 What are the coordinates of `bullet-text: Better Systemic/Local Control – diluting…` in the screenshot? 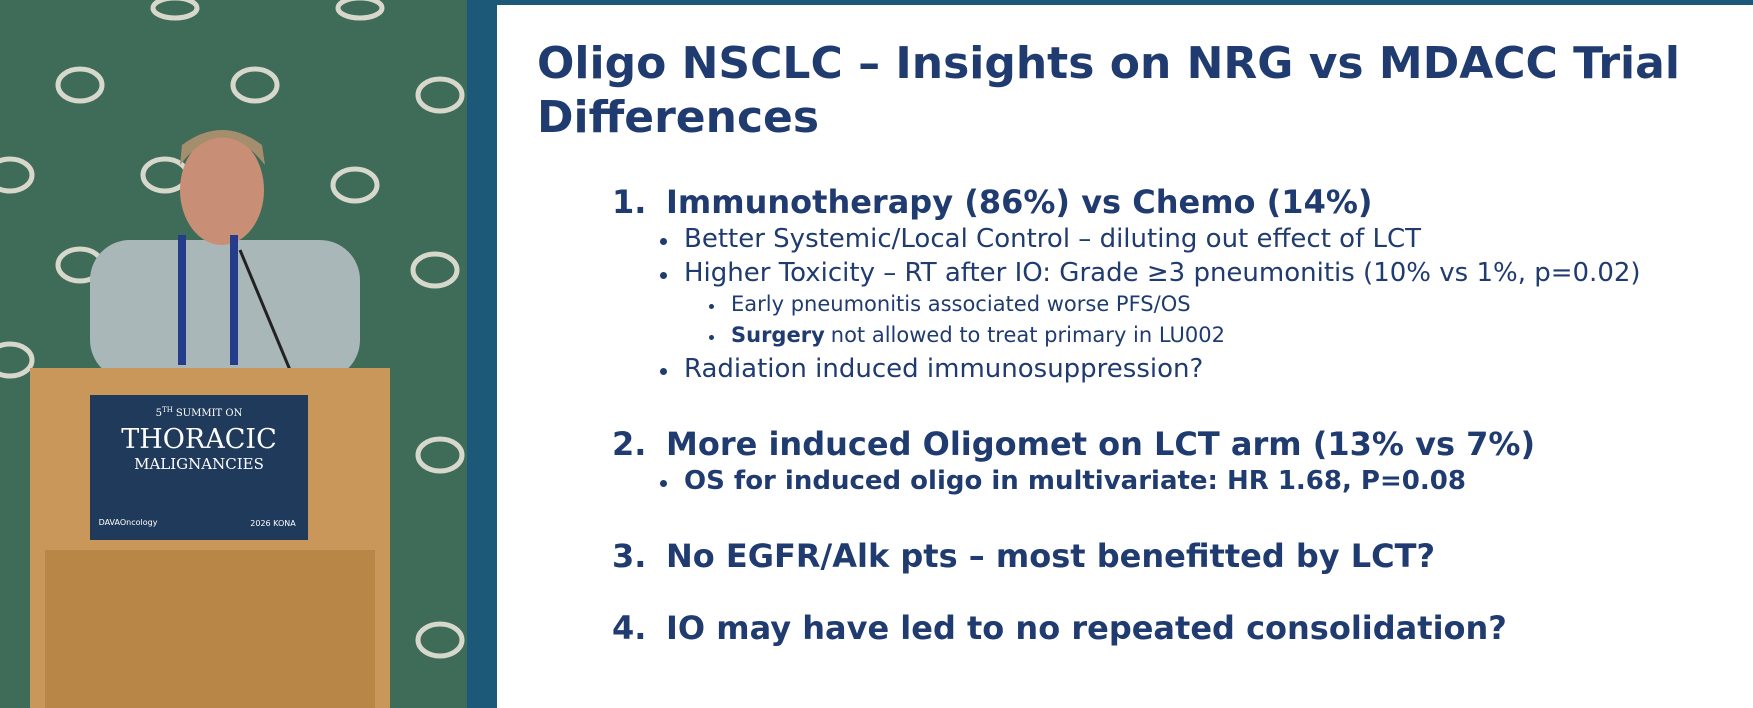 It's located at (1053, 239).